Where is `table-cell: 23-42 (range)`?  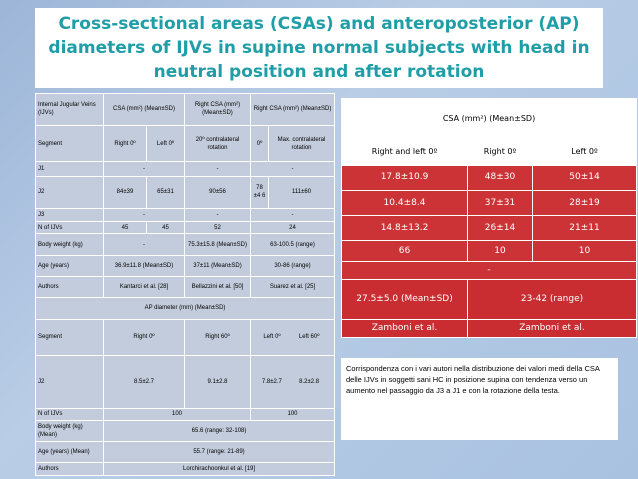 table-cell: 23-42 (range) is located at coordinates (552, 299).